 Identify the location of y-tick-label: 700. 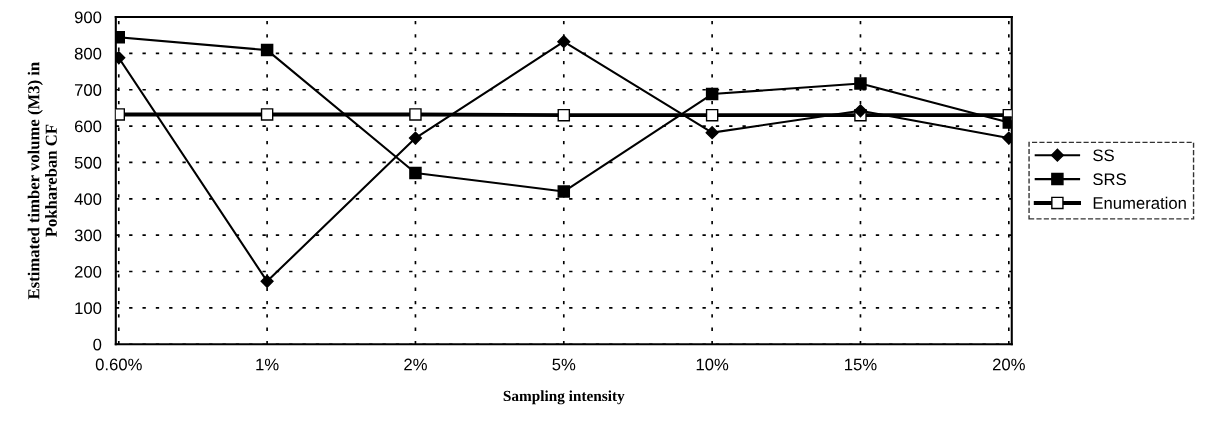
(88, 90).